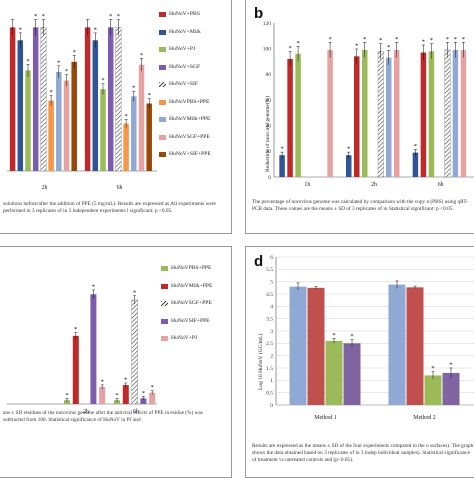 Image resolution: width=474 pixels, height=478 pixels. Describe the element at coordinates (269, 369) in the screenshot. I see `y-tick-label: 1.5` at that location.